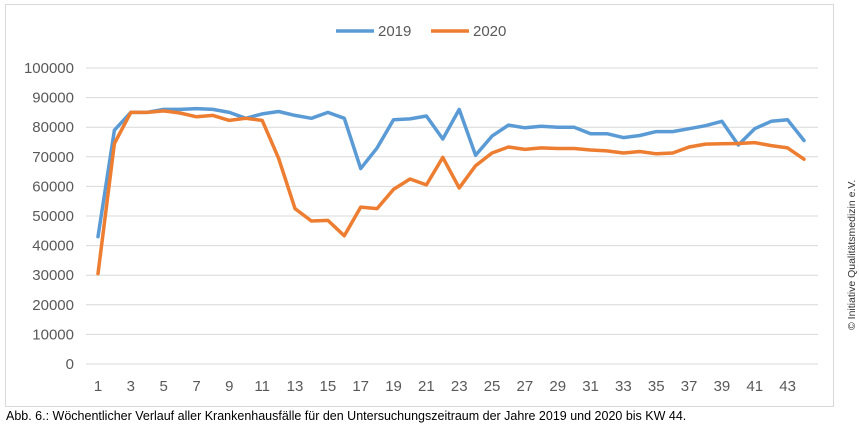  What do you see at coordinates (70, 364) in the screenshot?
I see `y-tick-label: 0` at bounding box center [70, 364].